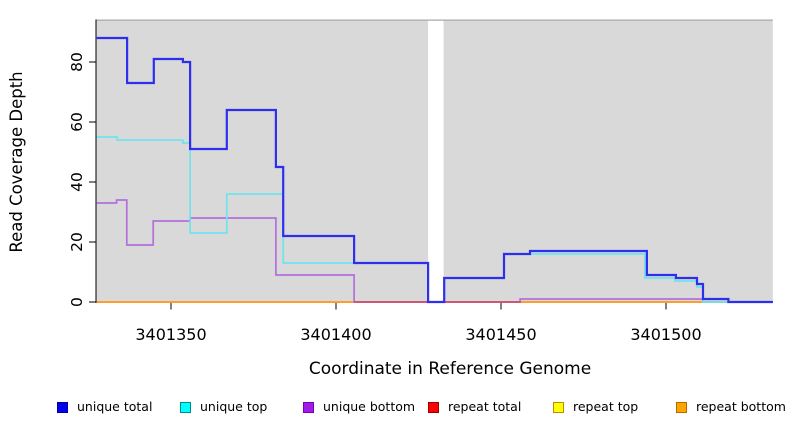 This screenshot has height=432, width=792. I want to click on y-tick-label: 80, so click(77, 62).